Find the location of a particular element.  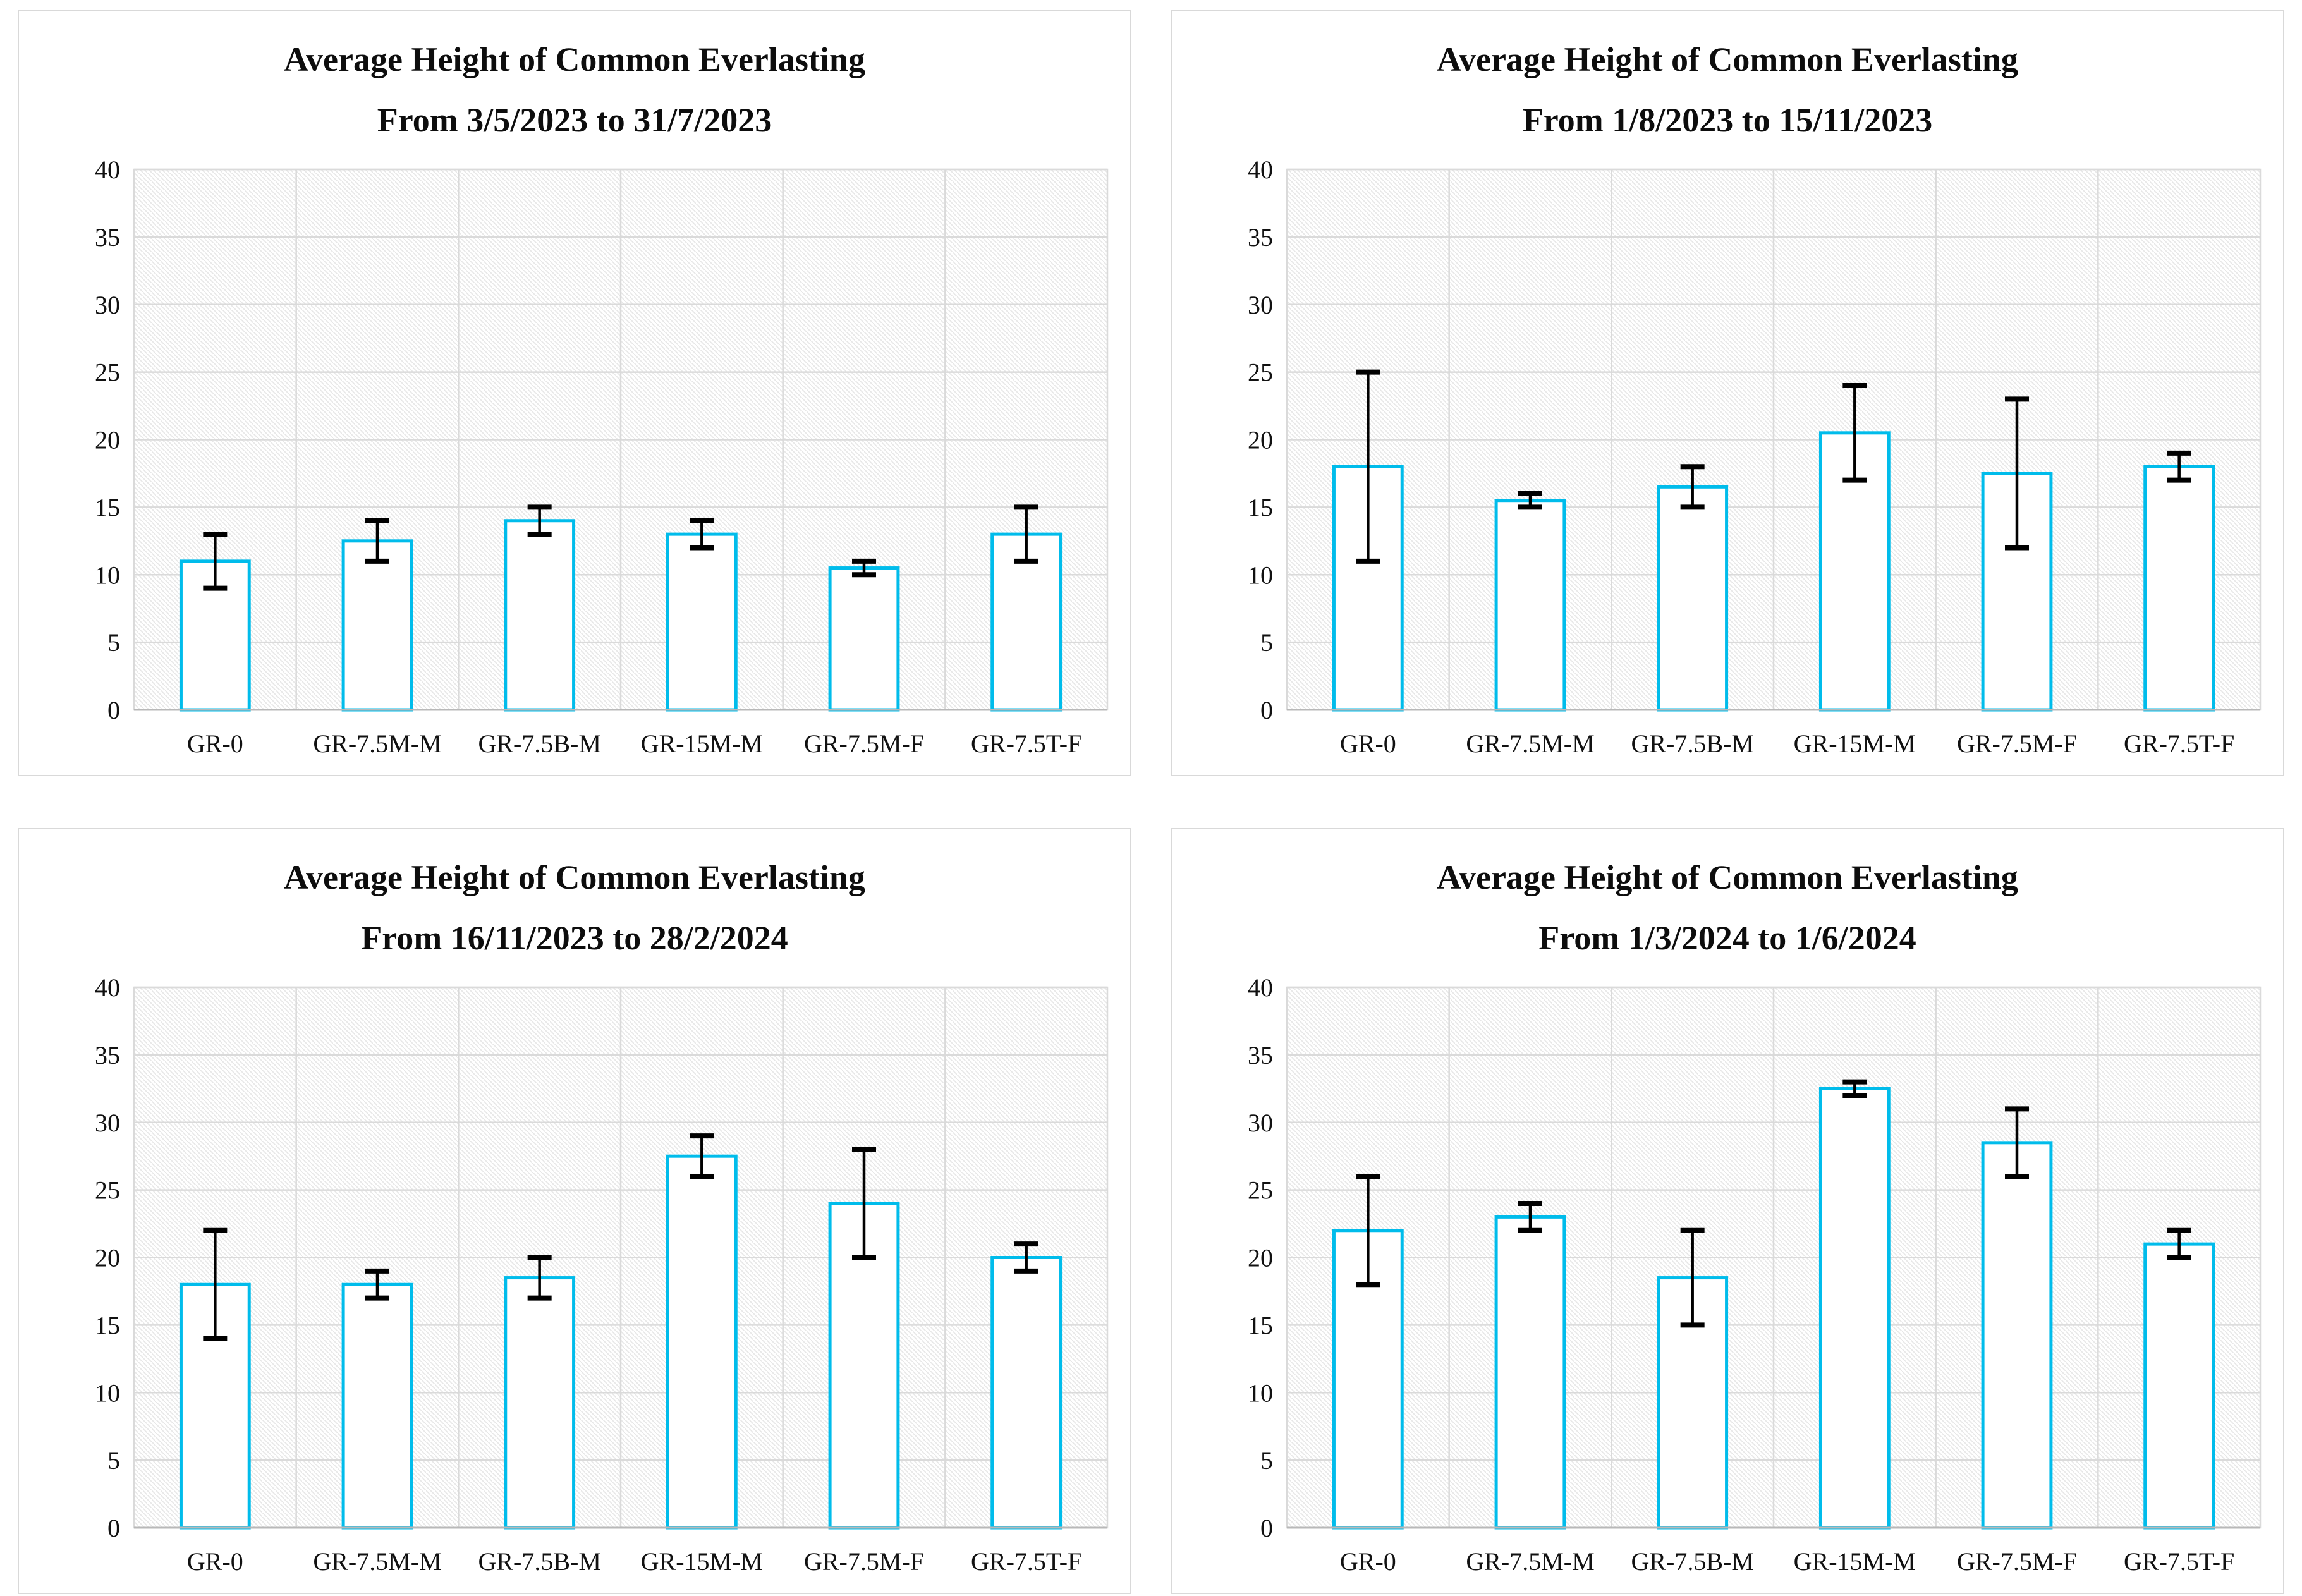

chart-title-line2: From 1/3/2024 to 1/6/2024 is located at coordinates (1727, 938).